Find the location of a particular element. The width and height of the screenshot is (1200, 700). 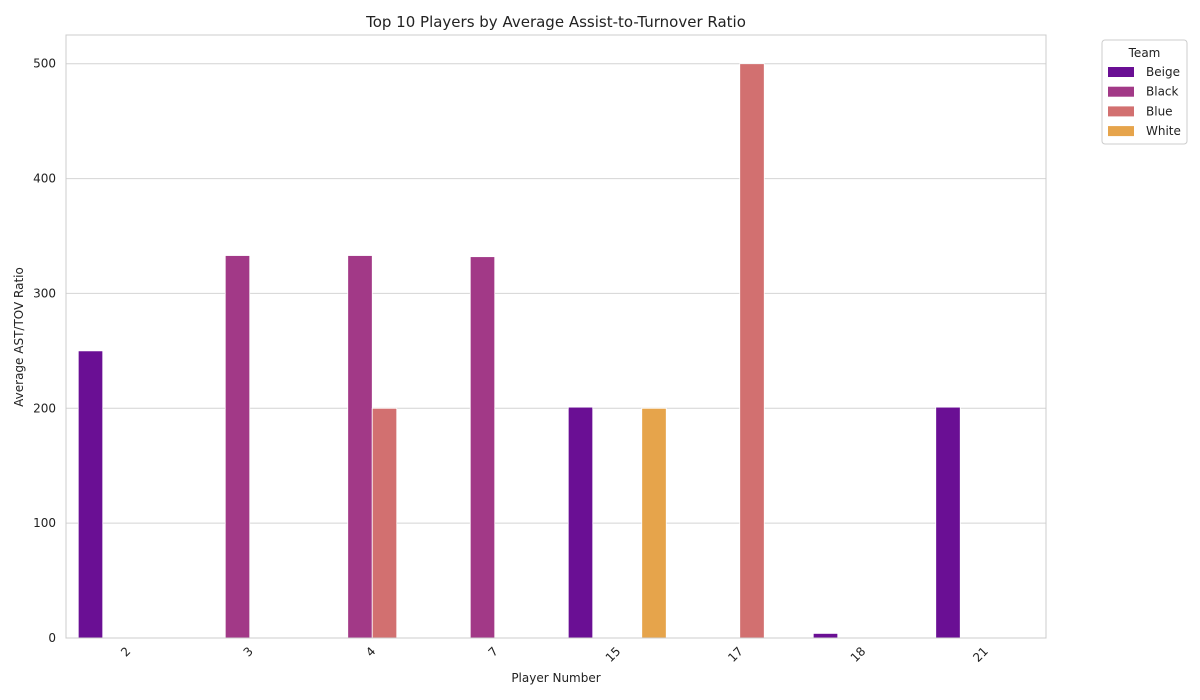

x-axis-label: Player Number is located at coordinates (555, 678).